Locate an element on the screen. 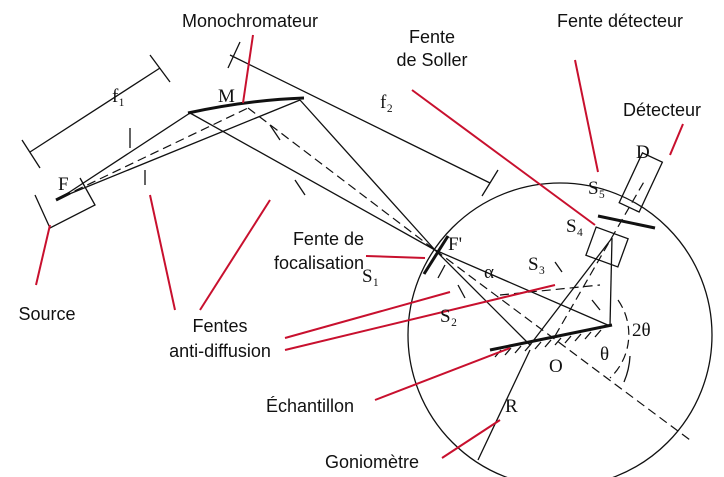 Image resolution: width=724 pixels, height=477 pixels. symbol: D is located at coordinates (643, 152).